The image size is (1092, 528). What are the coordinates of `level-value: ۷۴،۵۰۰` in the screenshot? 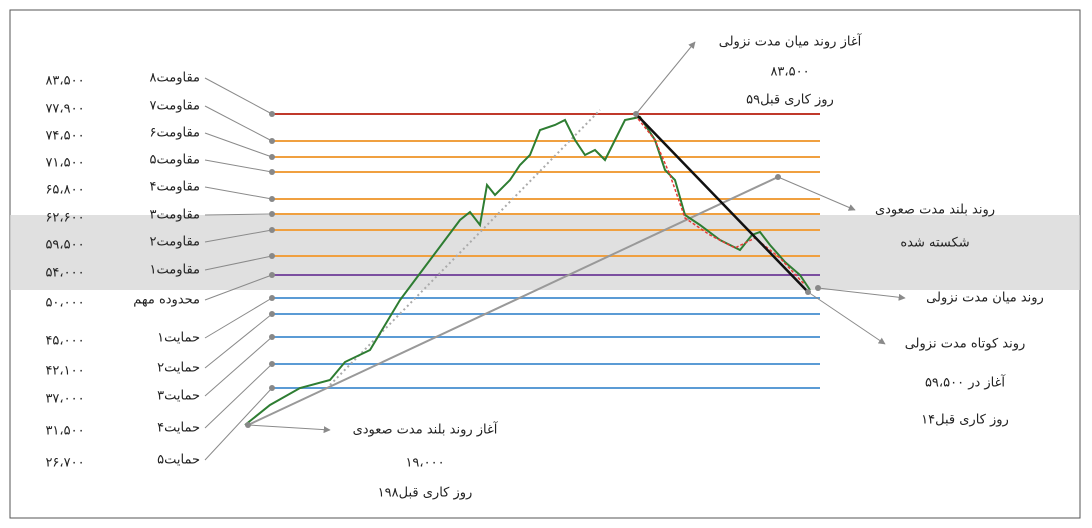 It's located at (64, 136).